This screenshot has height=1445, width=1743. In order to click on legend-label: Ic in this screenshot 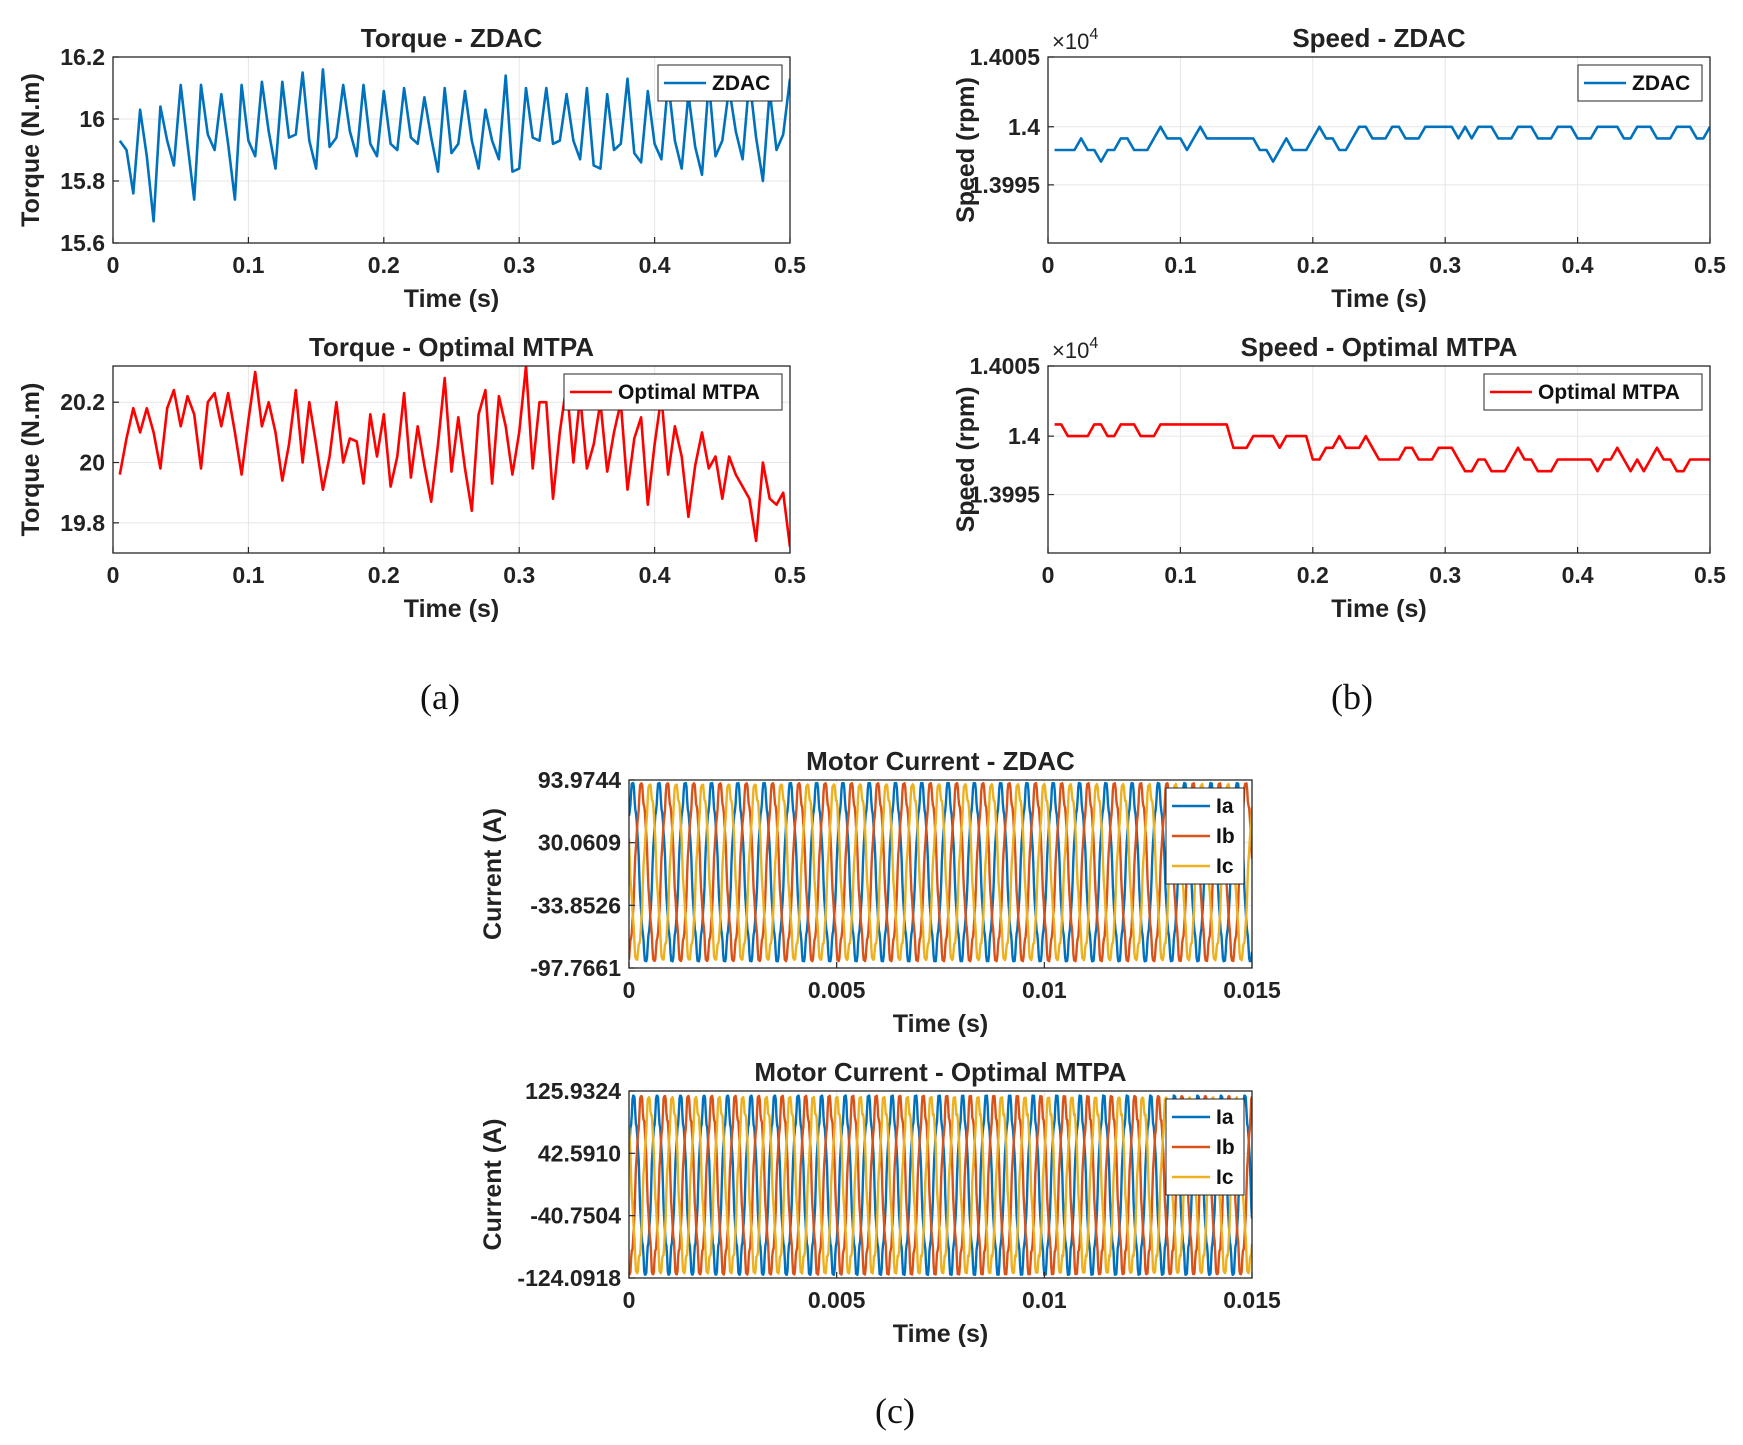, I will do `click(1225, 866)`.